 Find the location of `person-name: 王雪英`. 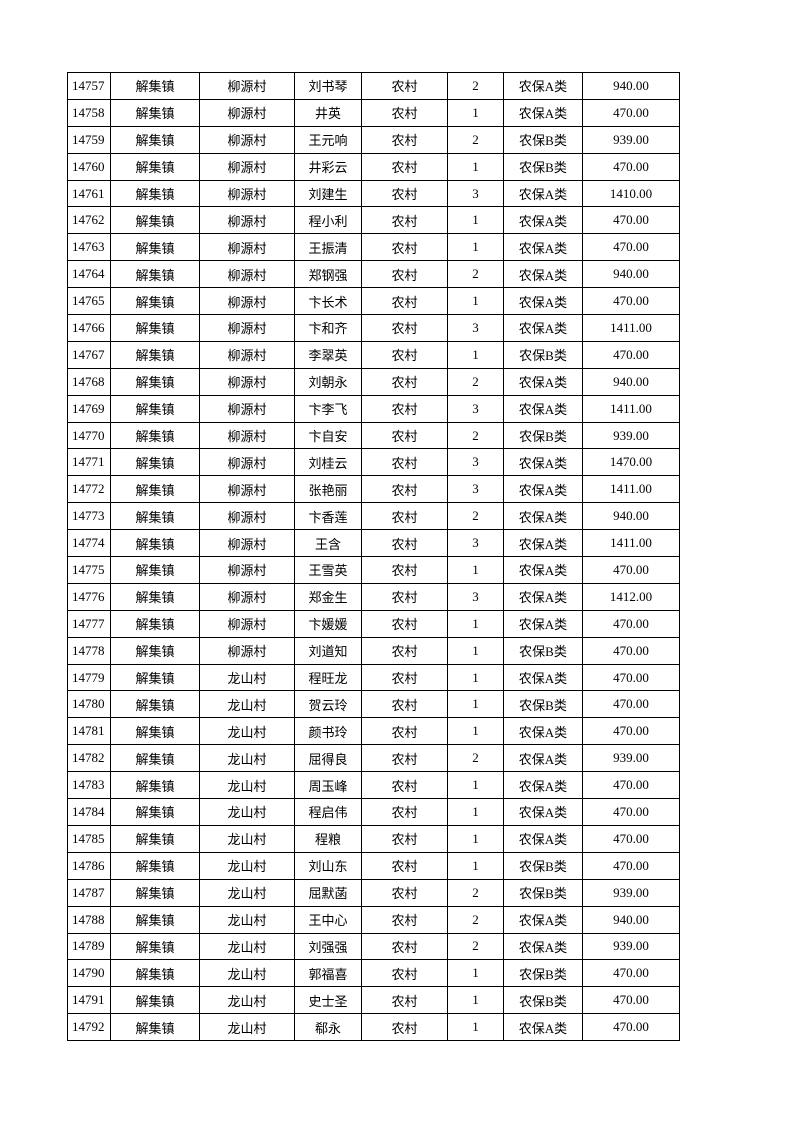

person-name: 王雪英 is located at coordinates (328, 570).